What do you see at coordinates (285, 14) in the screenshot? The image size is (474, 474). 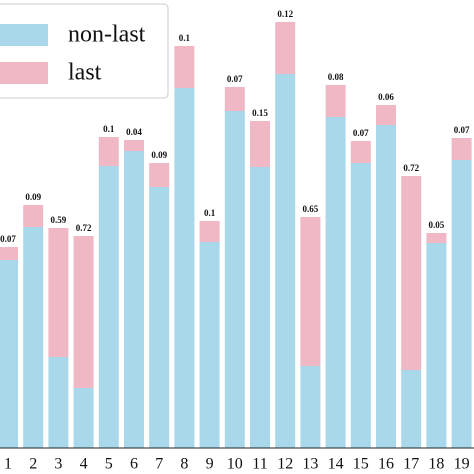 I see `bar-label: 0.12` at bounding box center [285, 14].